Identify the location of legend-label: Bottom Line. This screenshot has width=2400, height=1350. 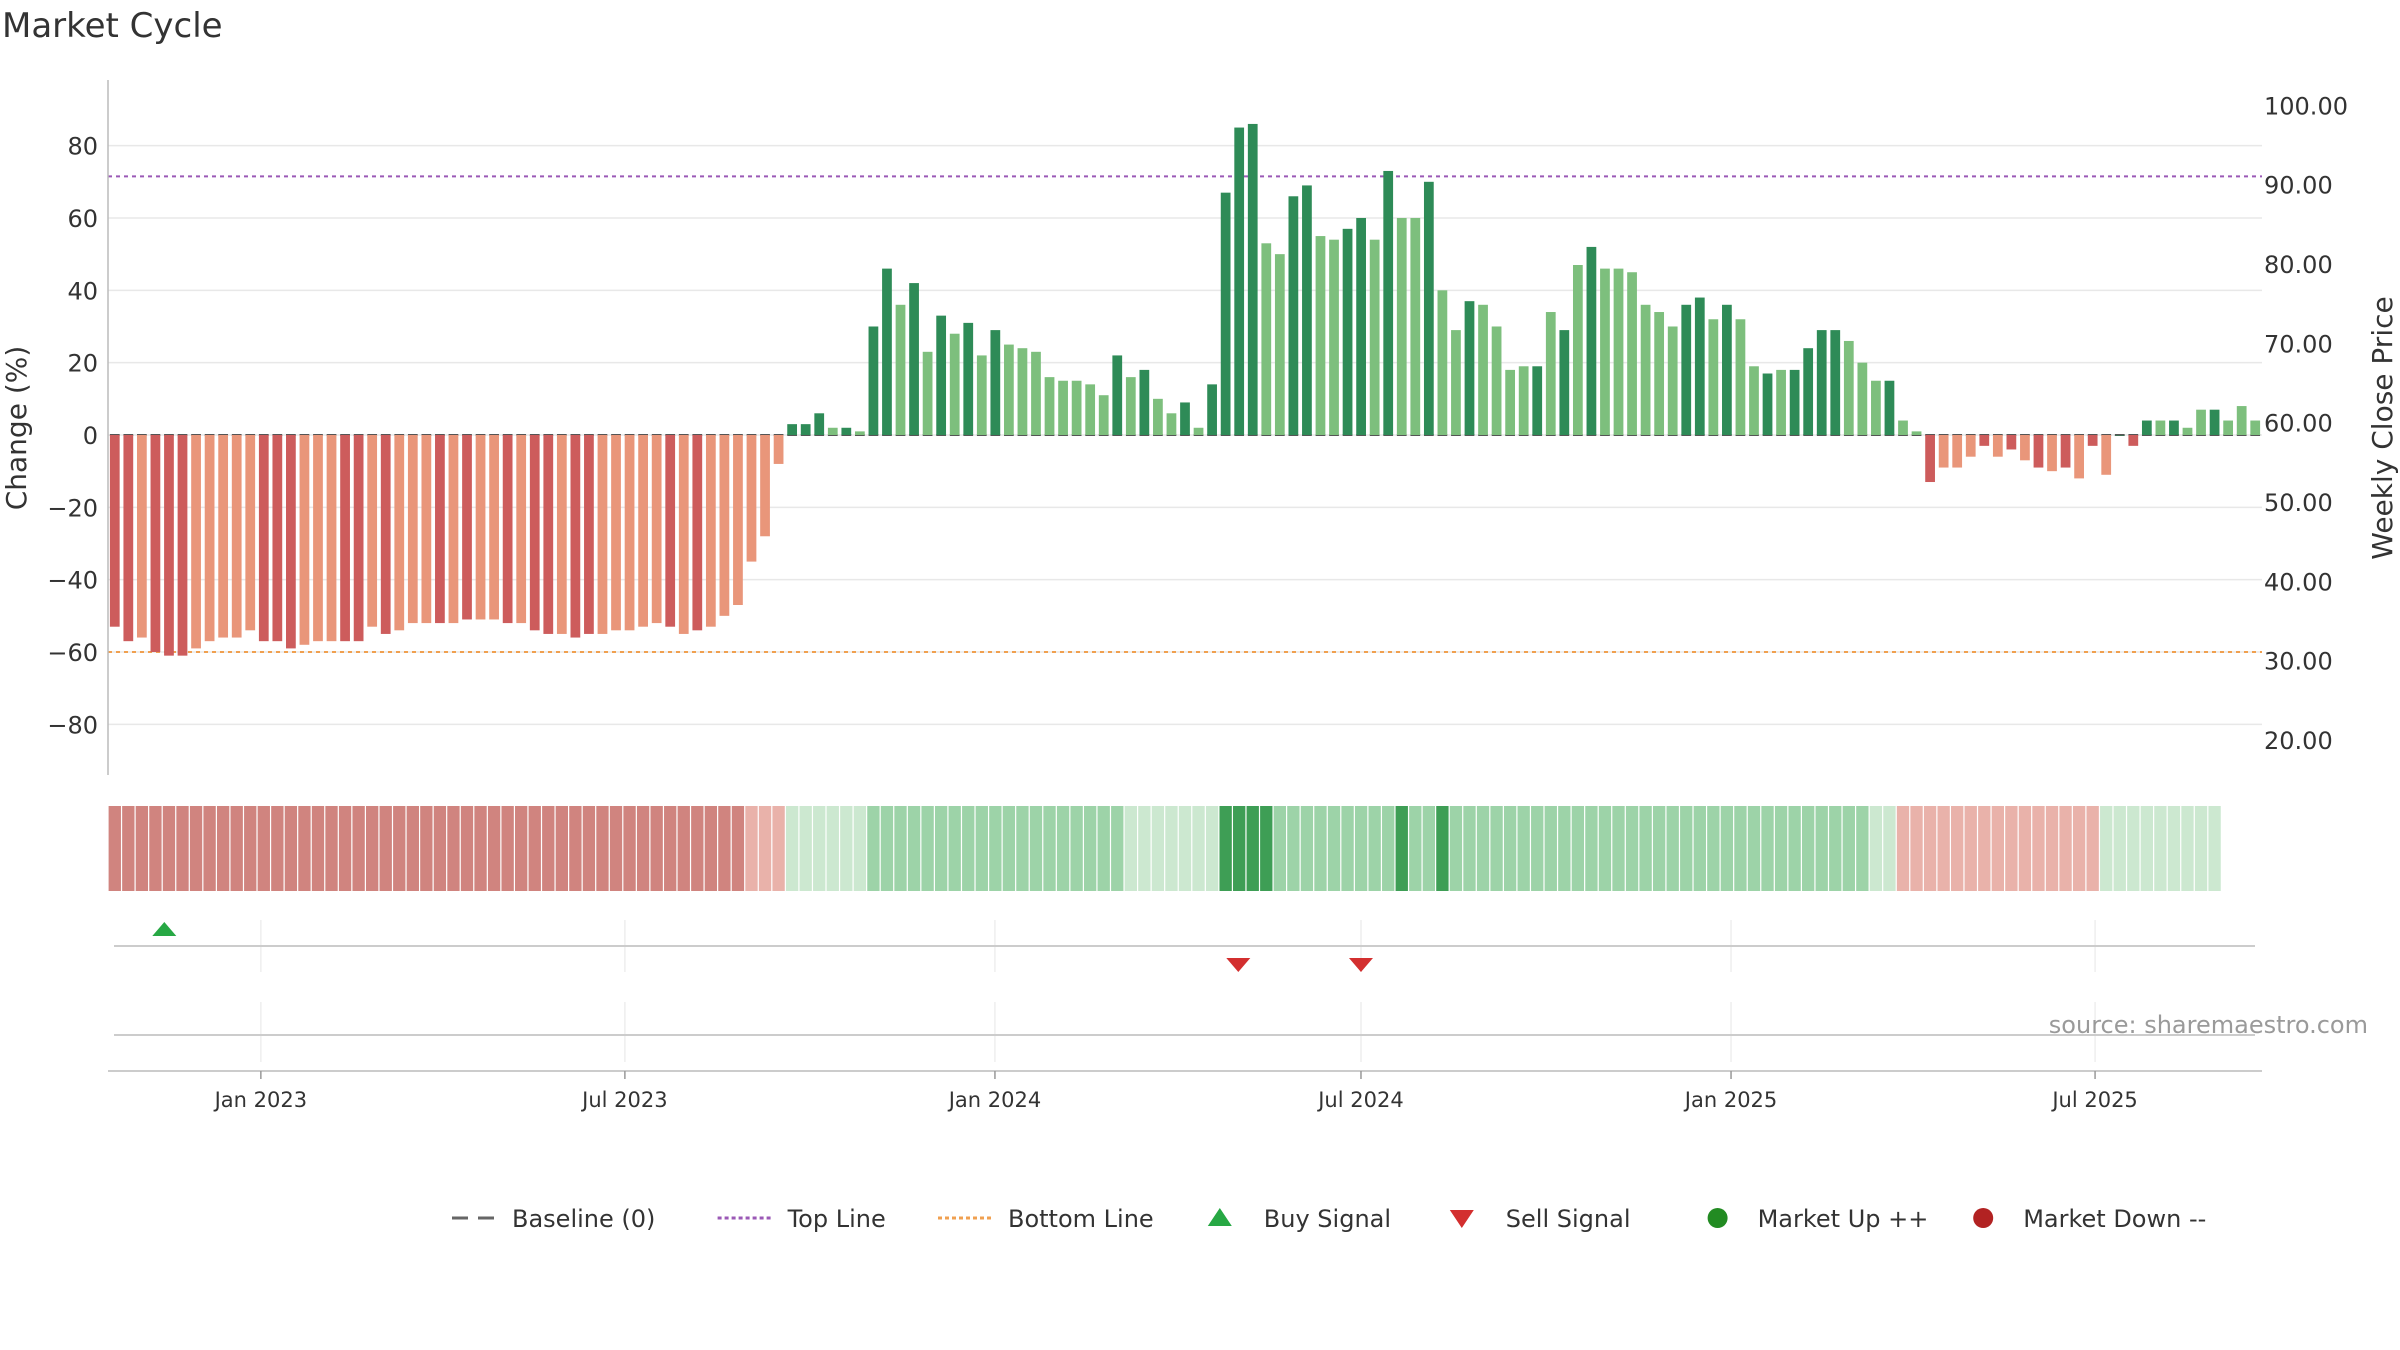
(1081, 1219).